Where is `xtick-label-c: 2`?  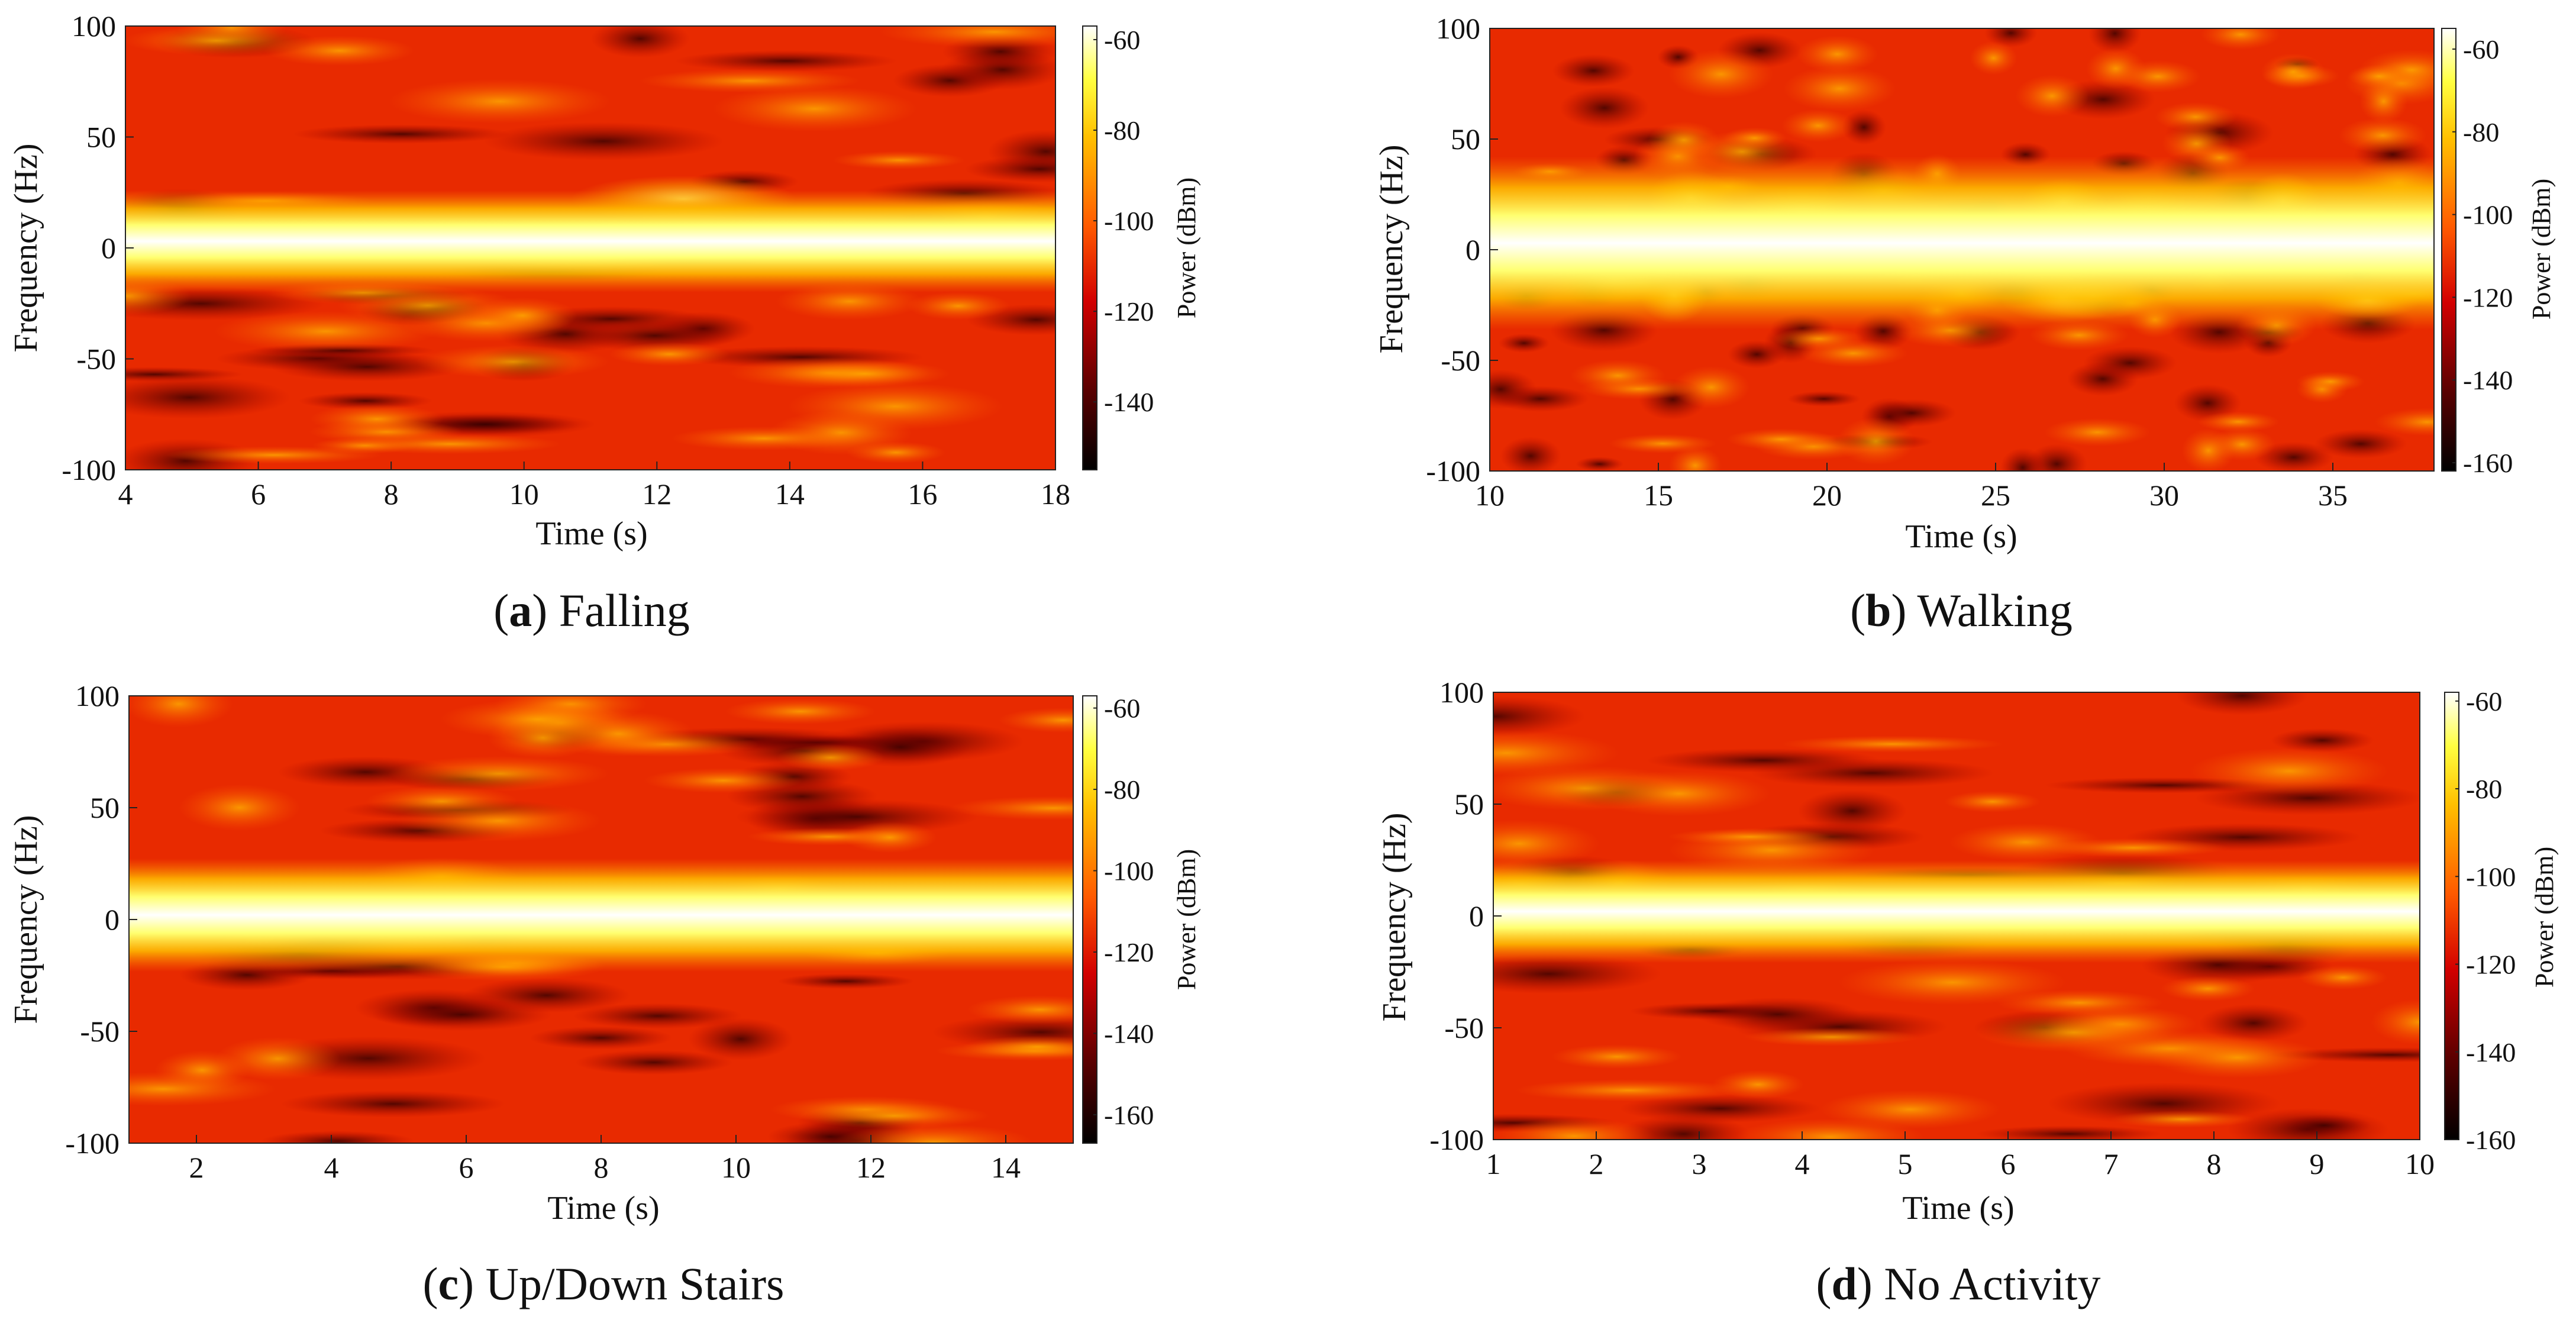
xtick-label-c: 2 is located at coordinates (196, 1167).